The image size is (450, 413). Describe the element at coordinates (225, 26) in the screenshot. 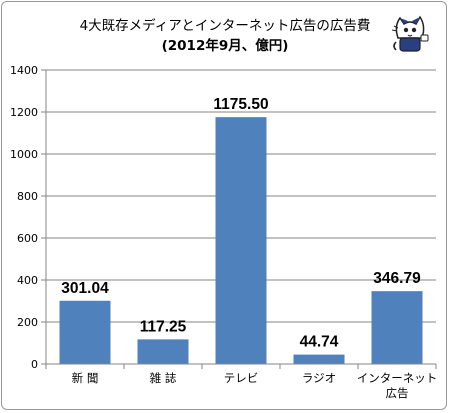

I see `chart-title: 4大既存メディアとインターネット広告の広告費` at that location.